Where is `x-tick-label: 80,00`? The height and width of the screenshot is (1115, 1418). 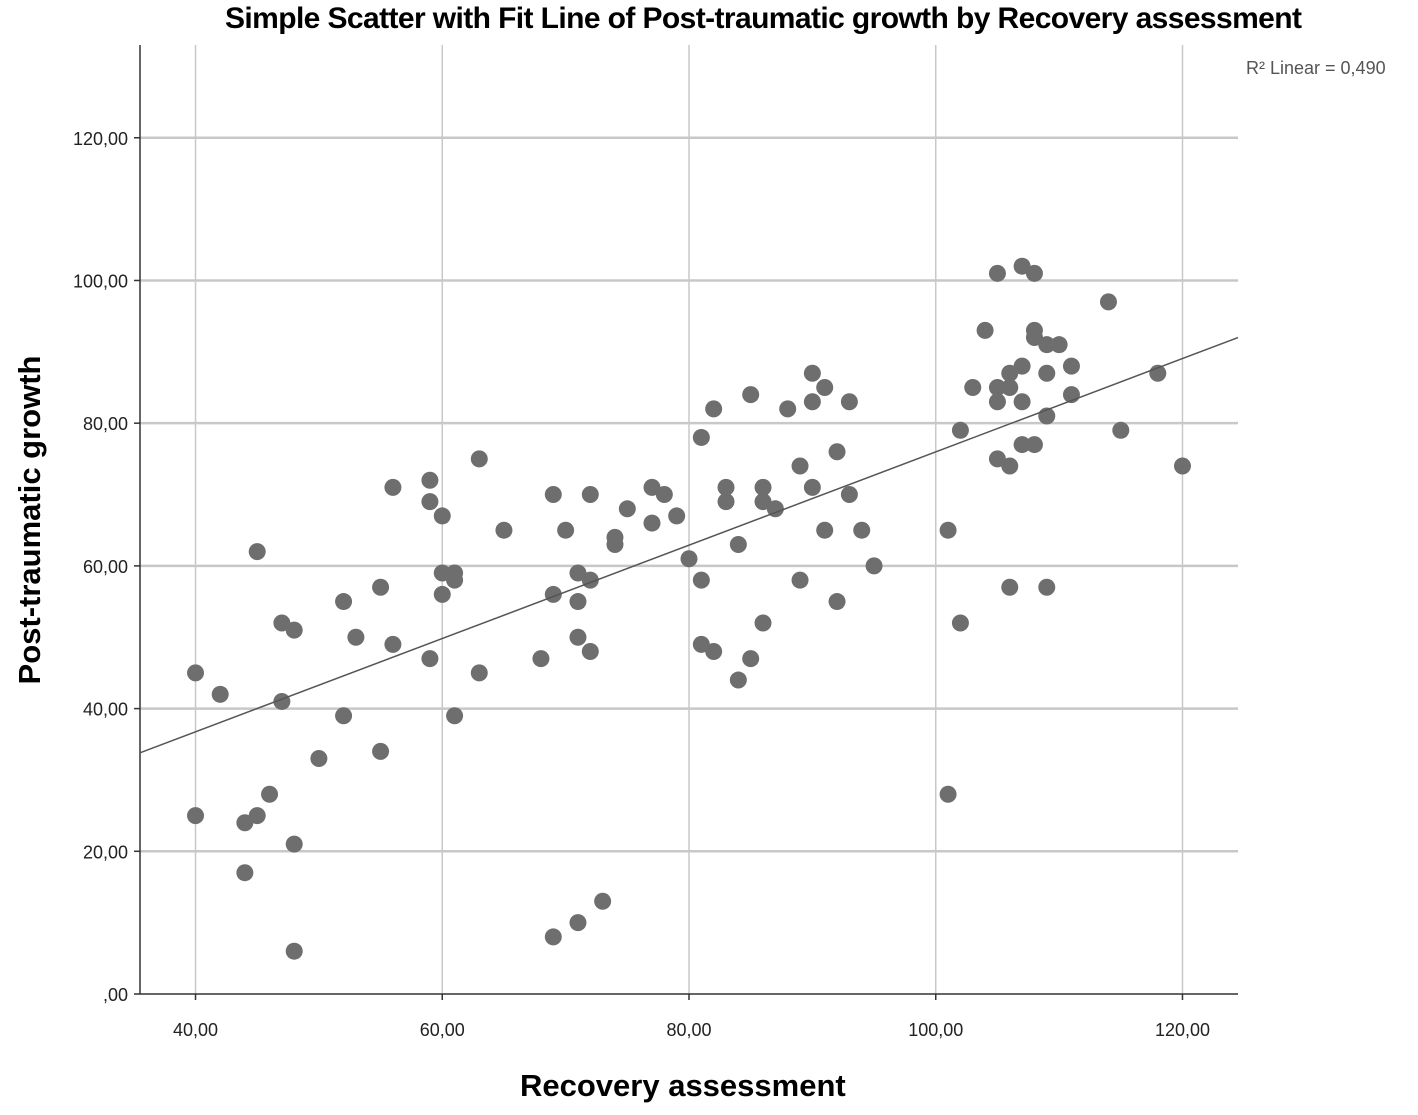
x-tick-label: 80,00 is located at coordinates (688, 1030).